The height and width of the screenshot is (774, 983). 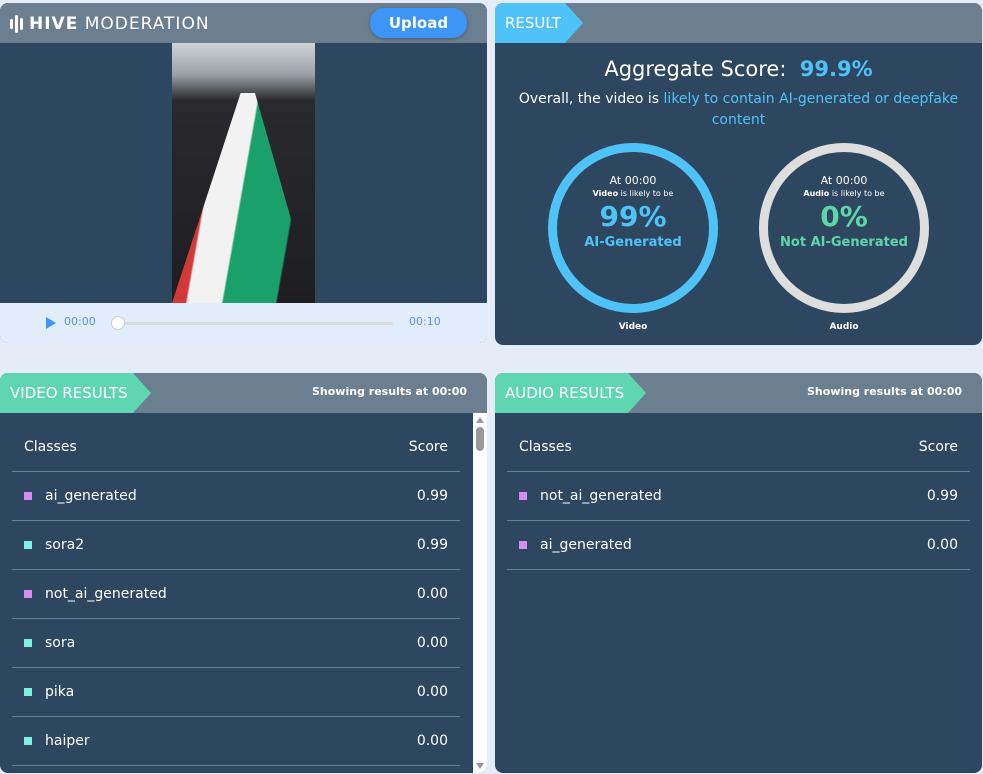 I want to click on player-controls: 00:00 00:10, so click(x=243, y=323).